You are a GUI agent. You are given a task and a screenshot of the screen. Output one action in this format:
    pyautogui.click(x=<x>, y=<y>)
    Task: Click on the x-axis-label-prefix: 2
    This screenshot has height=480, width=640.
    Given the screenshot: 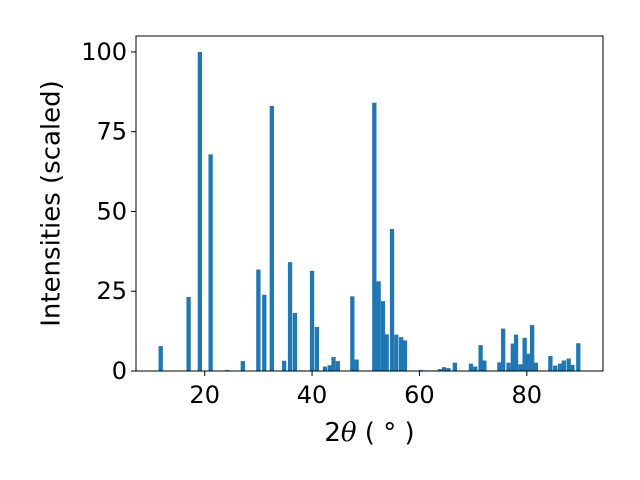 What is the action you would take?
    pyautogui.click(x=332, y=433)
    